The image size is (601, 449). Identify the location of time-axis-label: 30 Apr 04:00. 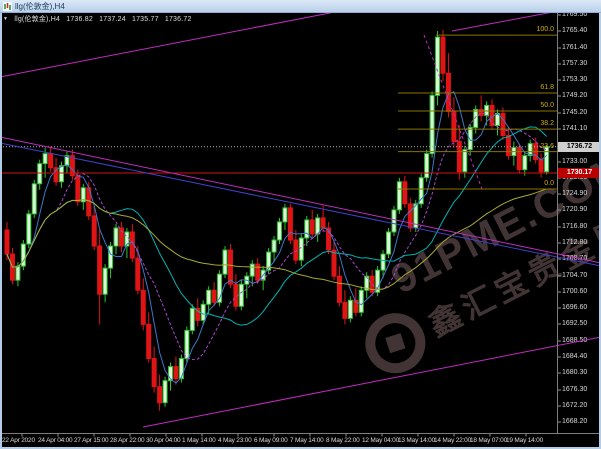
(163, 440).